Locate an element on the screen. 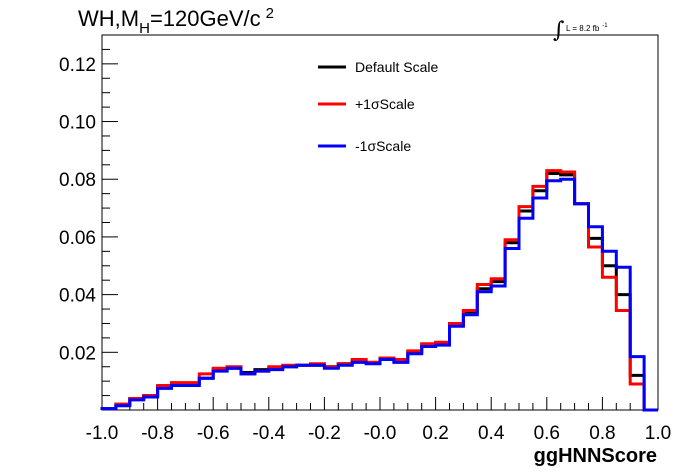 This screenshot has width=696, height=472. x-tick-label: -0.0 is located at coordinates (380, 433).